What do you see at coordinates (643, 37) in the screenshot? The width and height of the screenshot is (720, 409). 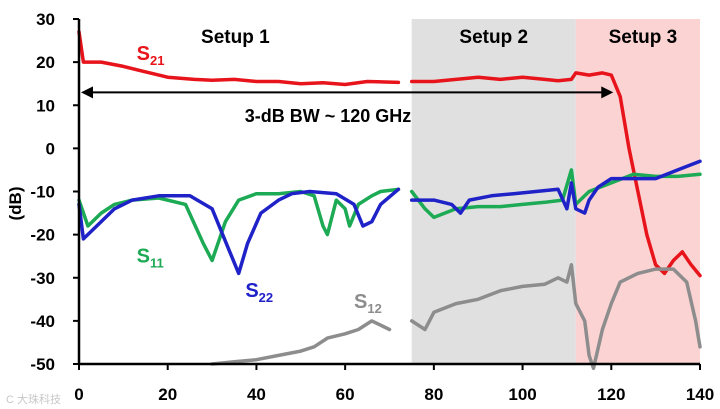 I see `region-label-setup-3: Setup 3` at bounding box center [643, 37].